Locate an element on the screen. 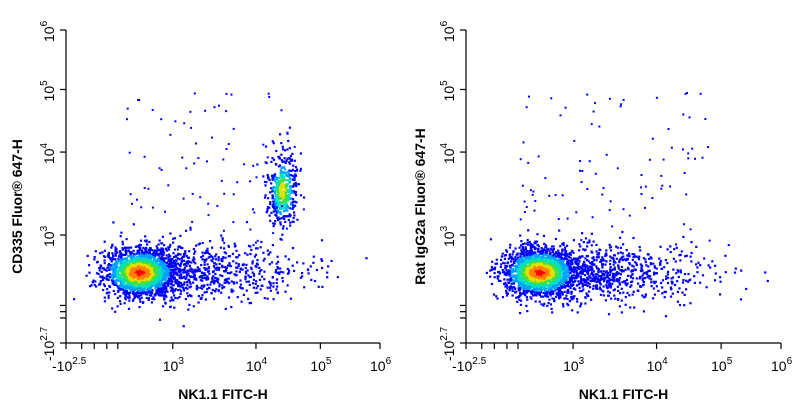 This screenshot has width=806, height=408. y-tick-label: 103 is located at coordinates (448, 236).